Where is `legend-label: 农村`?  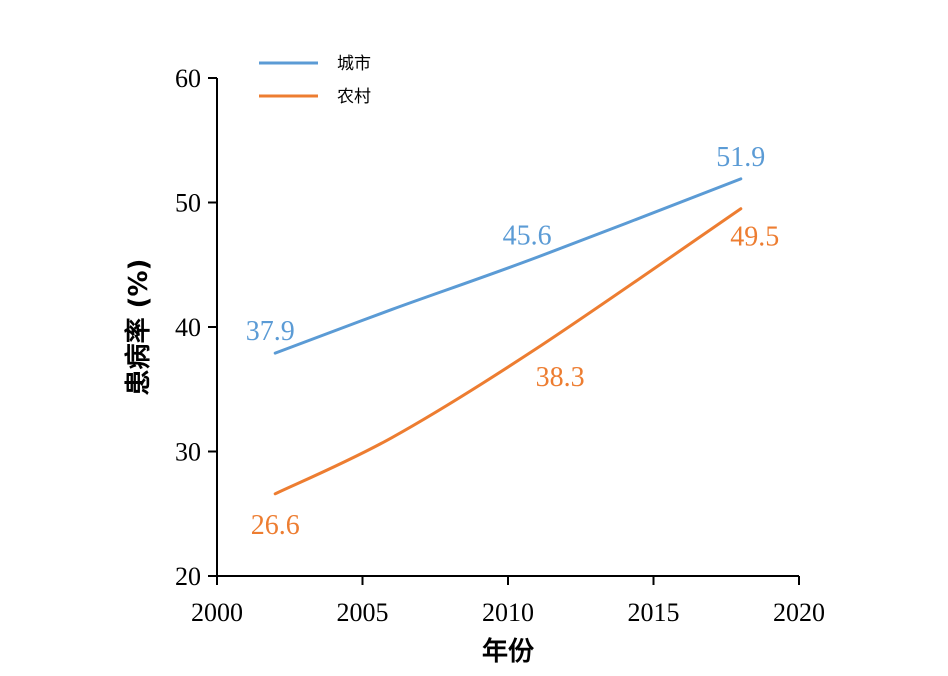 legend-label: 农村 is located at coordinates (354, 97).